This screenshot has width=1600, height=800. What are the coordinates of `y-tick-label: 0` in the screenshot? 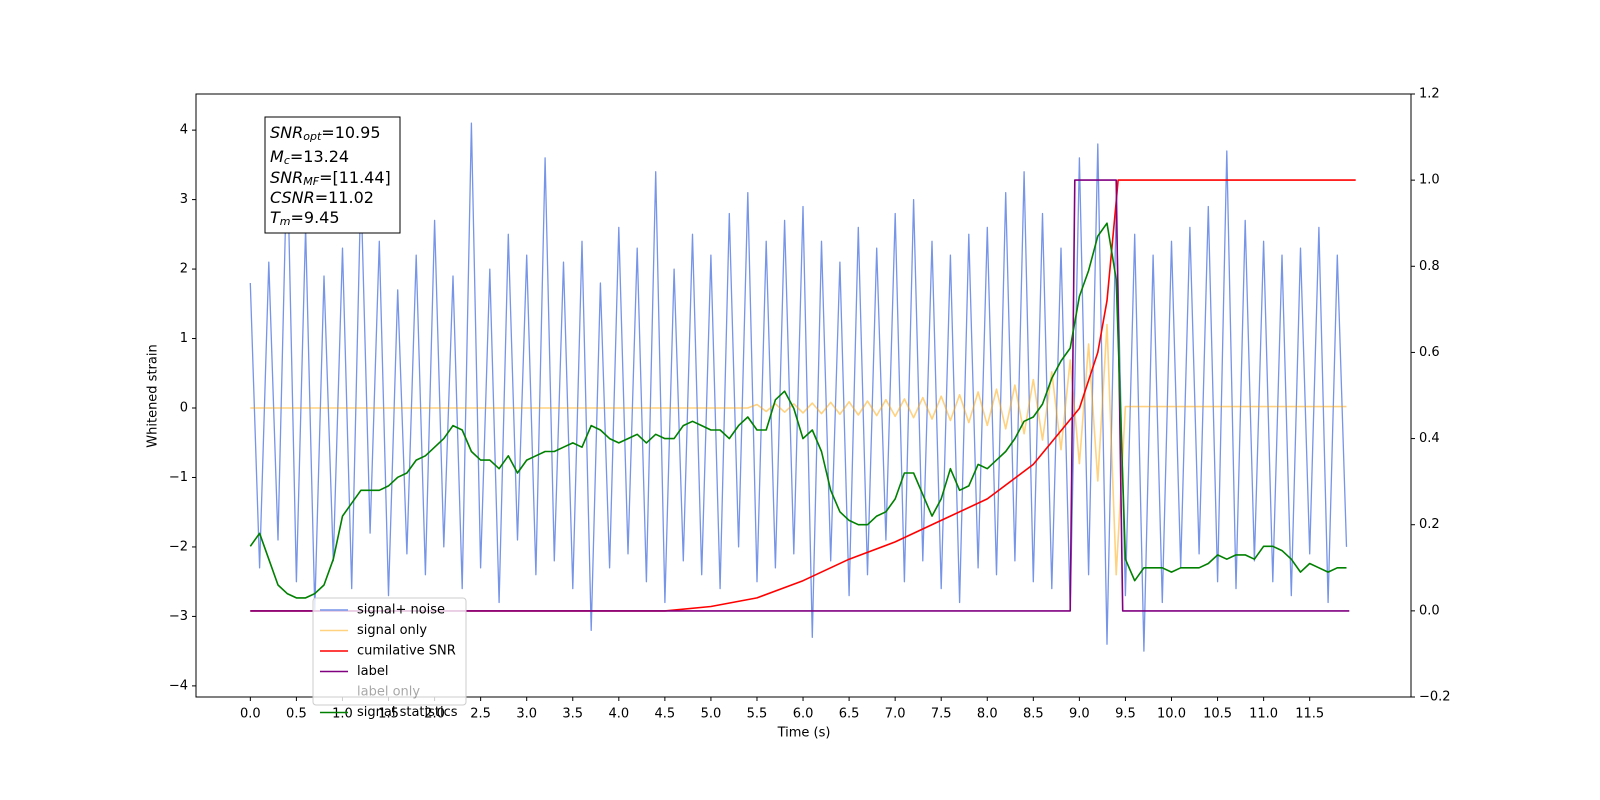 It's located at (184, 408).